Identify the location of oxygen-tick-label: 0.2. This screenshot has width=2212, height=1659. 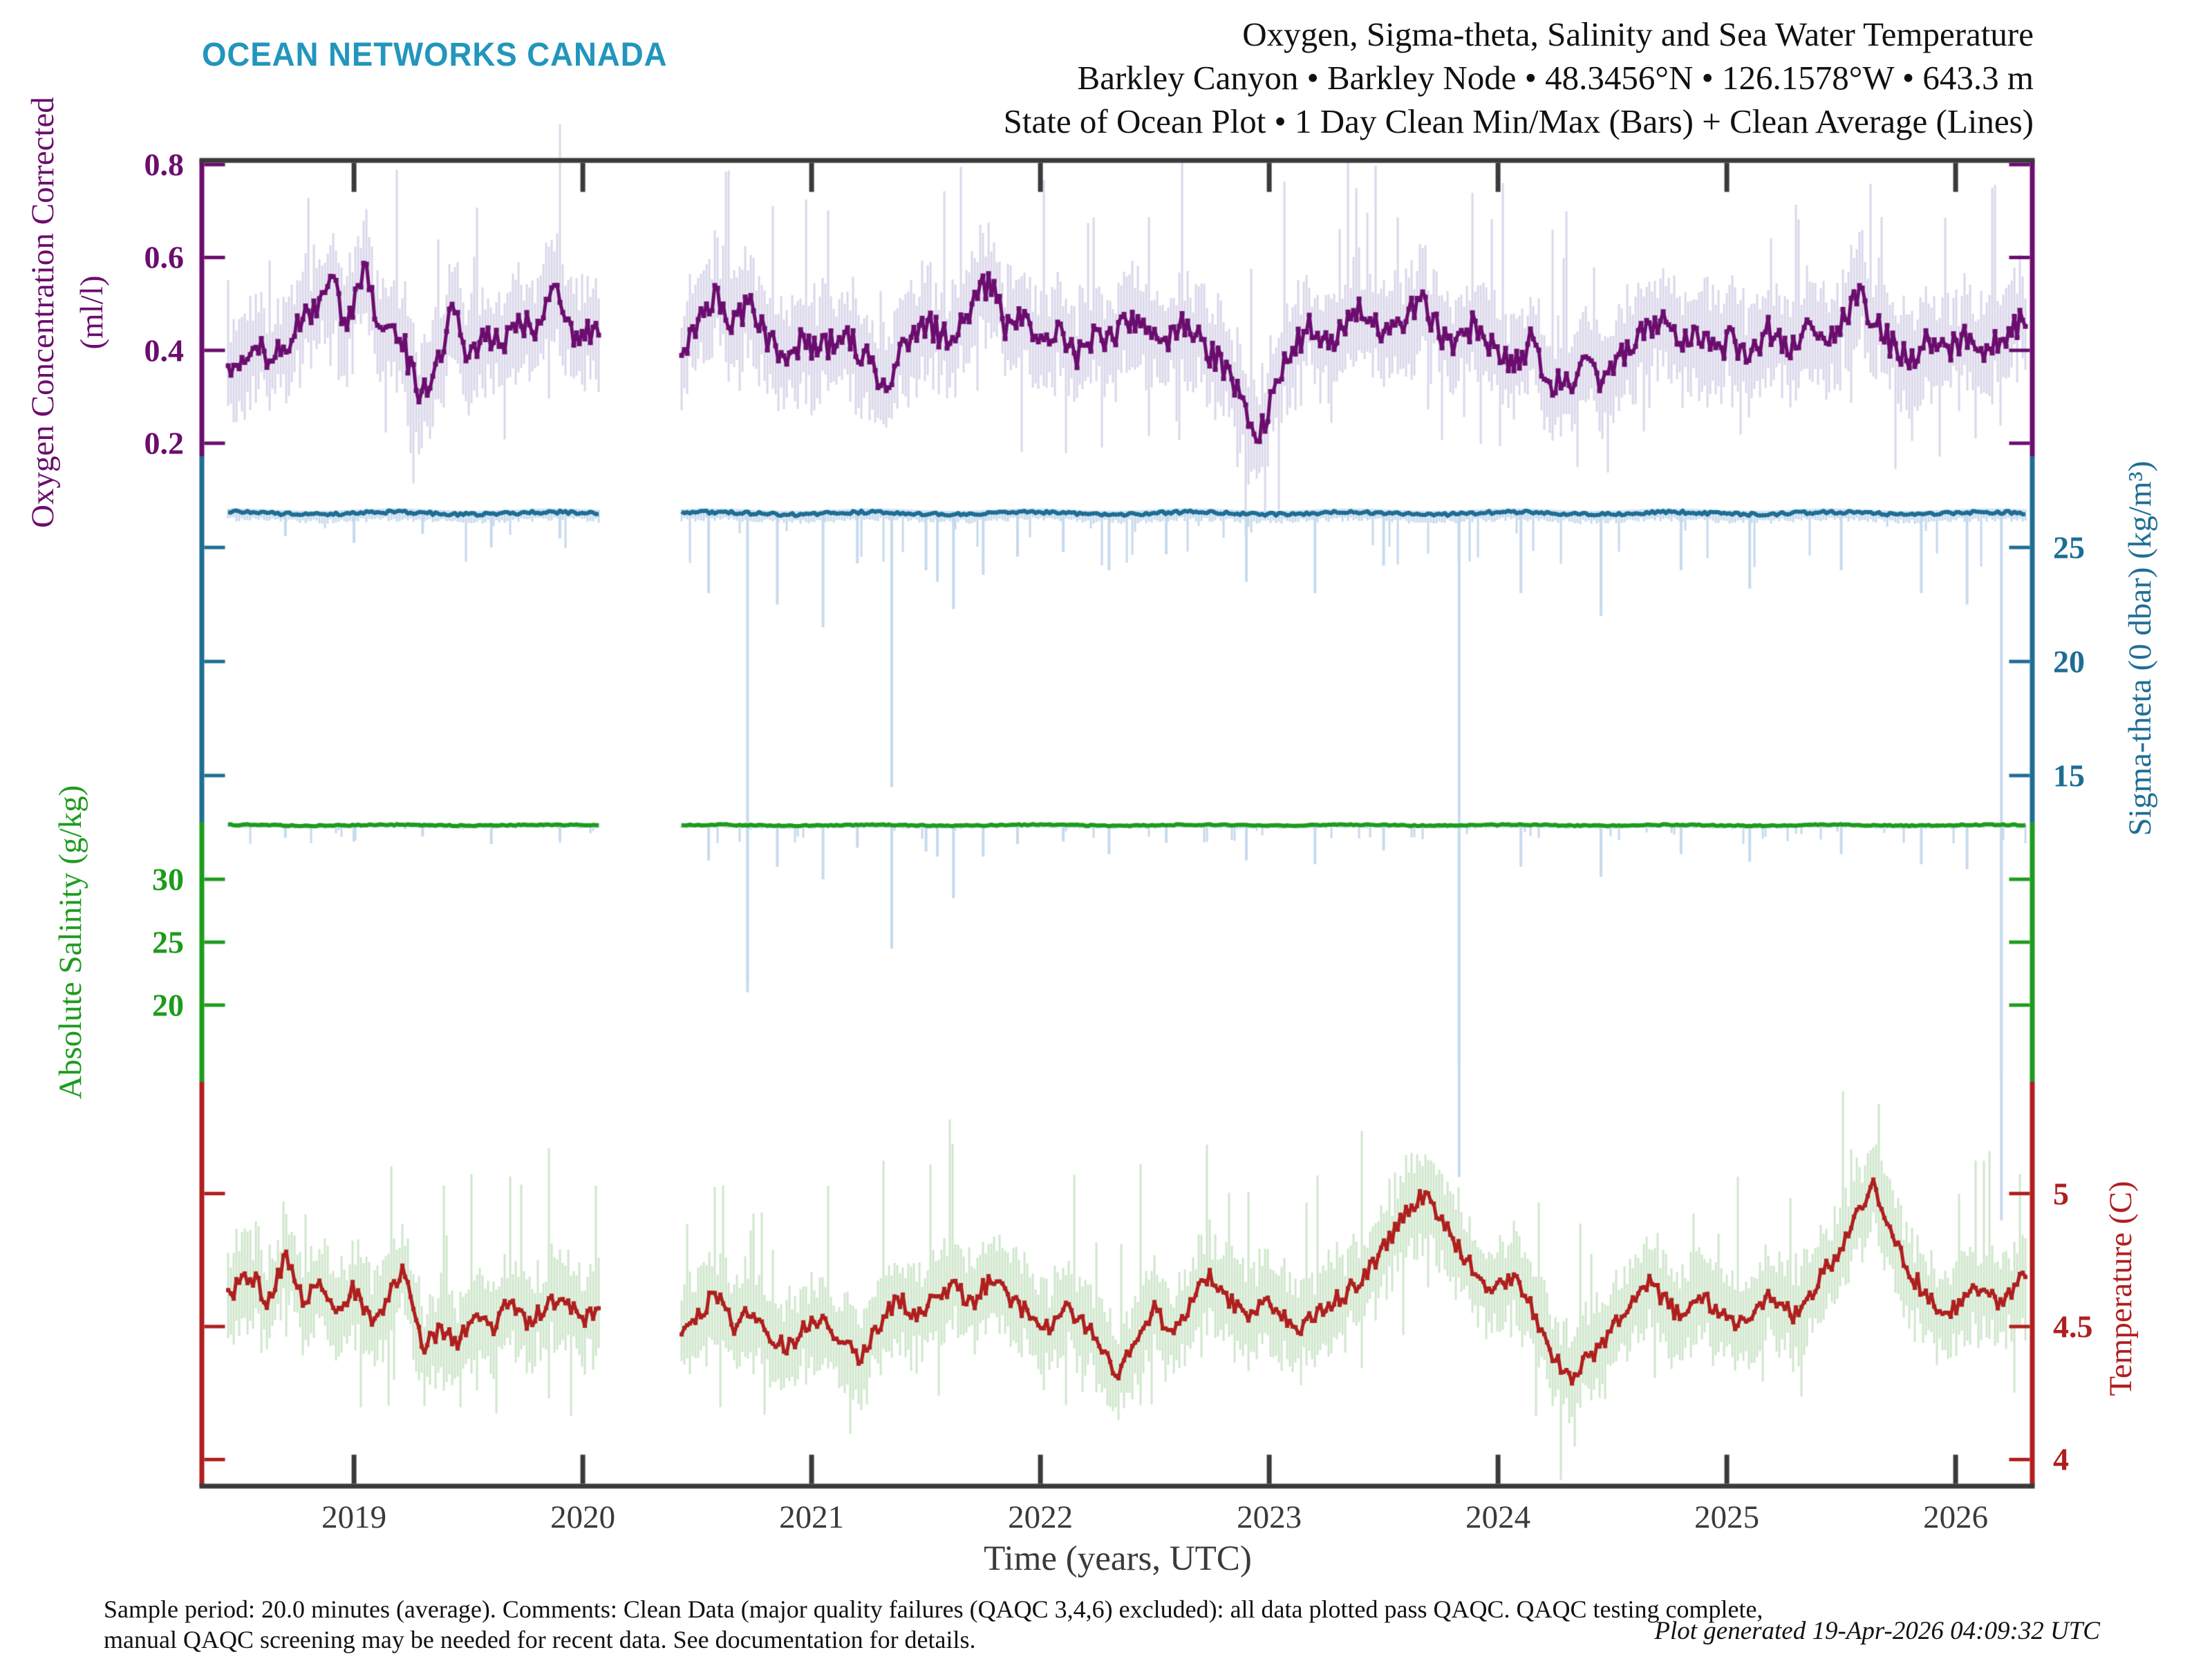
(164, 443).